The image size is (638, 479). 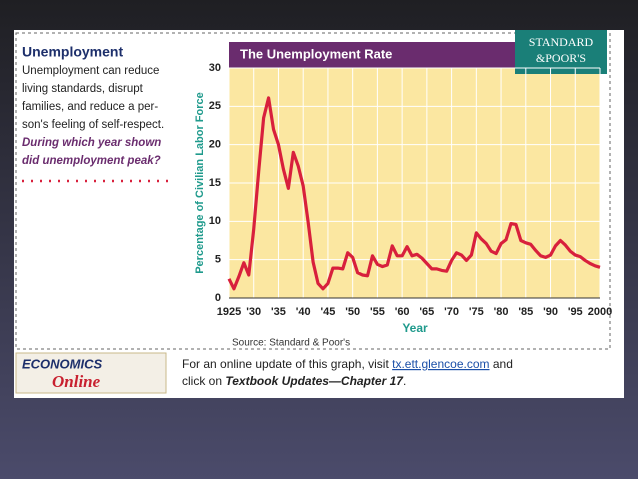 What do you see at coordinates (253, 312) in the screenshot?
I see `x-tick-label: '30` at bounding box center [253, 312].